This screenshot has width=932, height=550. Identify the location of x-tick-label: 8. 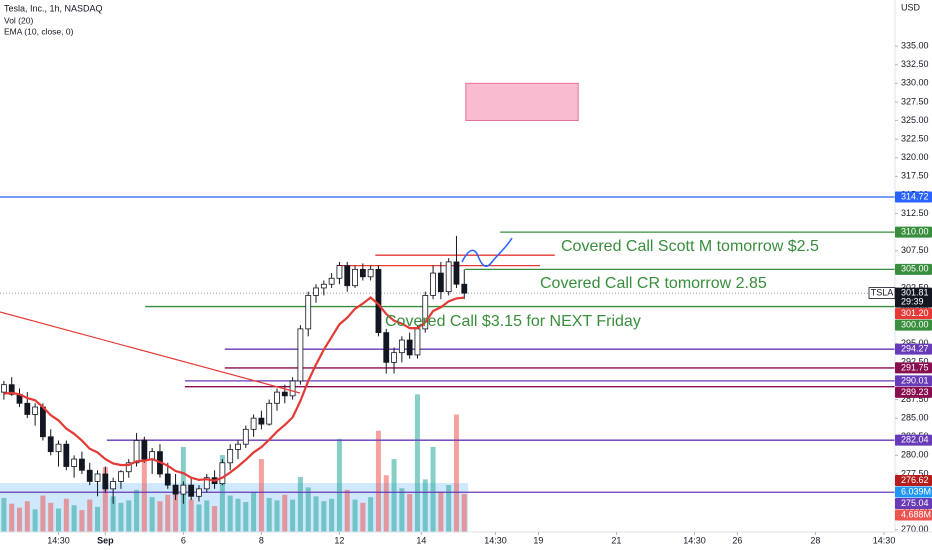
(261, 540).